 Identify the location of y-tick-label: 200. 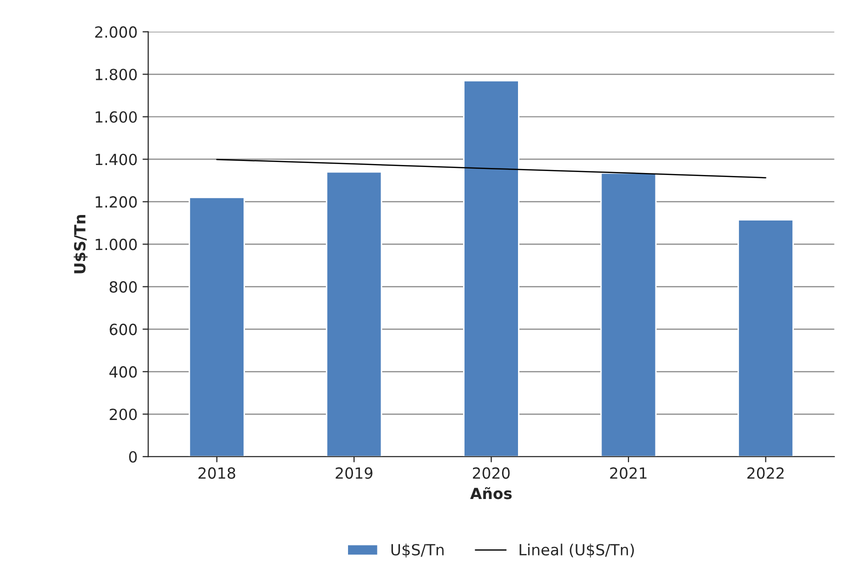
(123, 414).